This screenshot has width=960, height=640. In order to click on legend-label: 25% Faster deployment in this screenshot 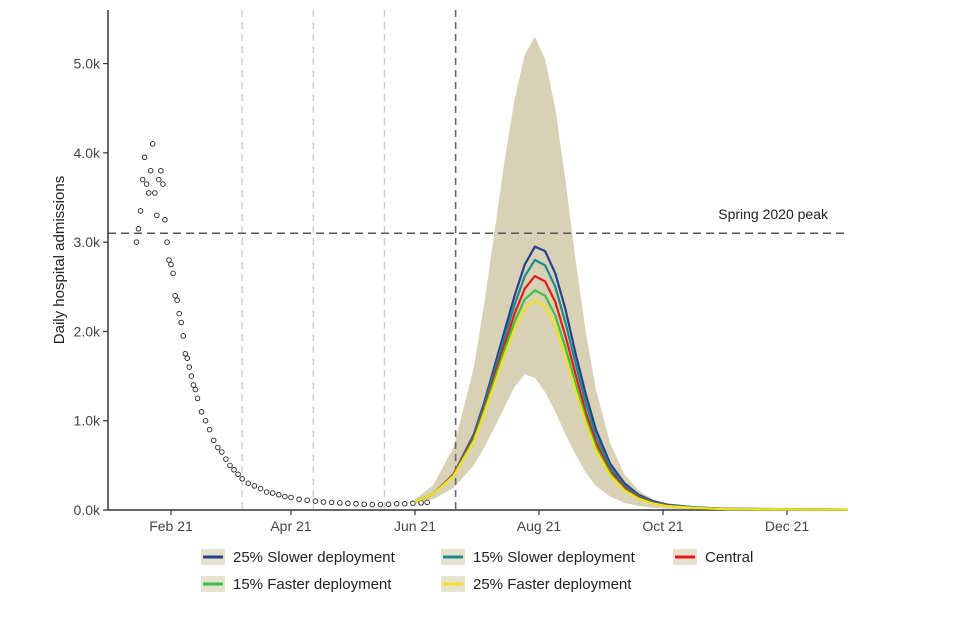, I will do `click(552, 584)`.